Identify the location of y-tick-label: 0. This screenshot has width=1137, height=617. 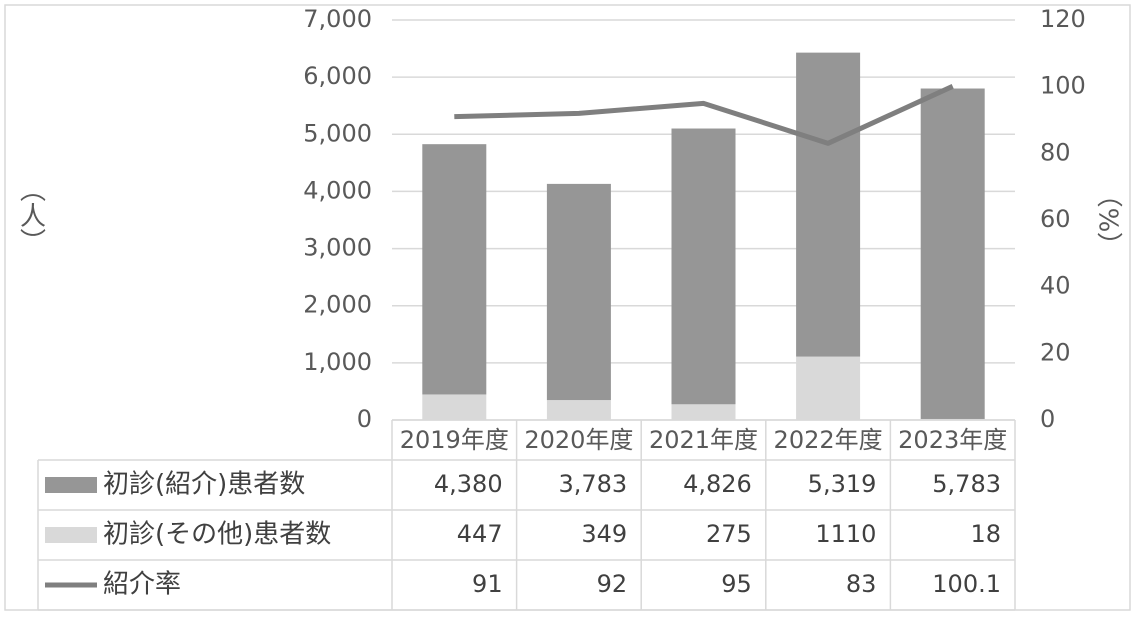
(364, 419).